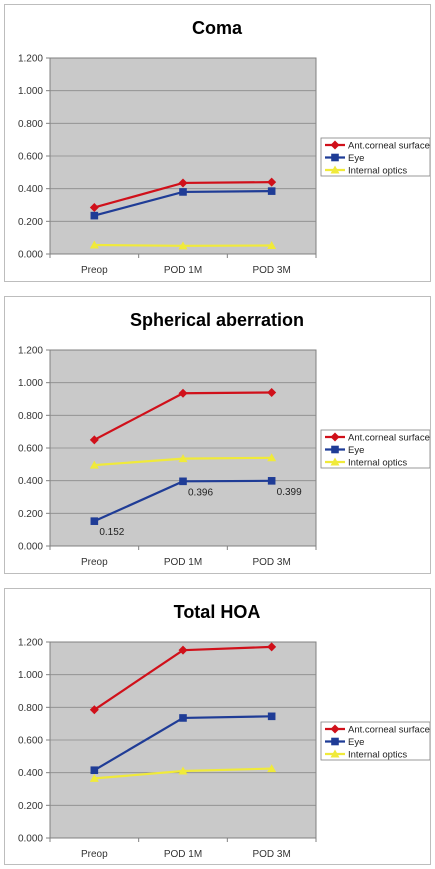 The width and height of the screenshot is (435, 869). Describe the element at coordinates (217, 612) in the screenshot. I see `chart-title: Total HOA` at that location.